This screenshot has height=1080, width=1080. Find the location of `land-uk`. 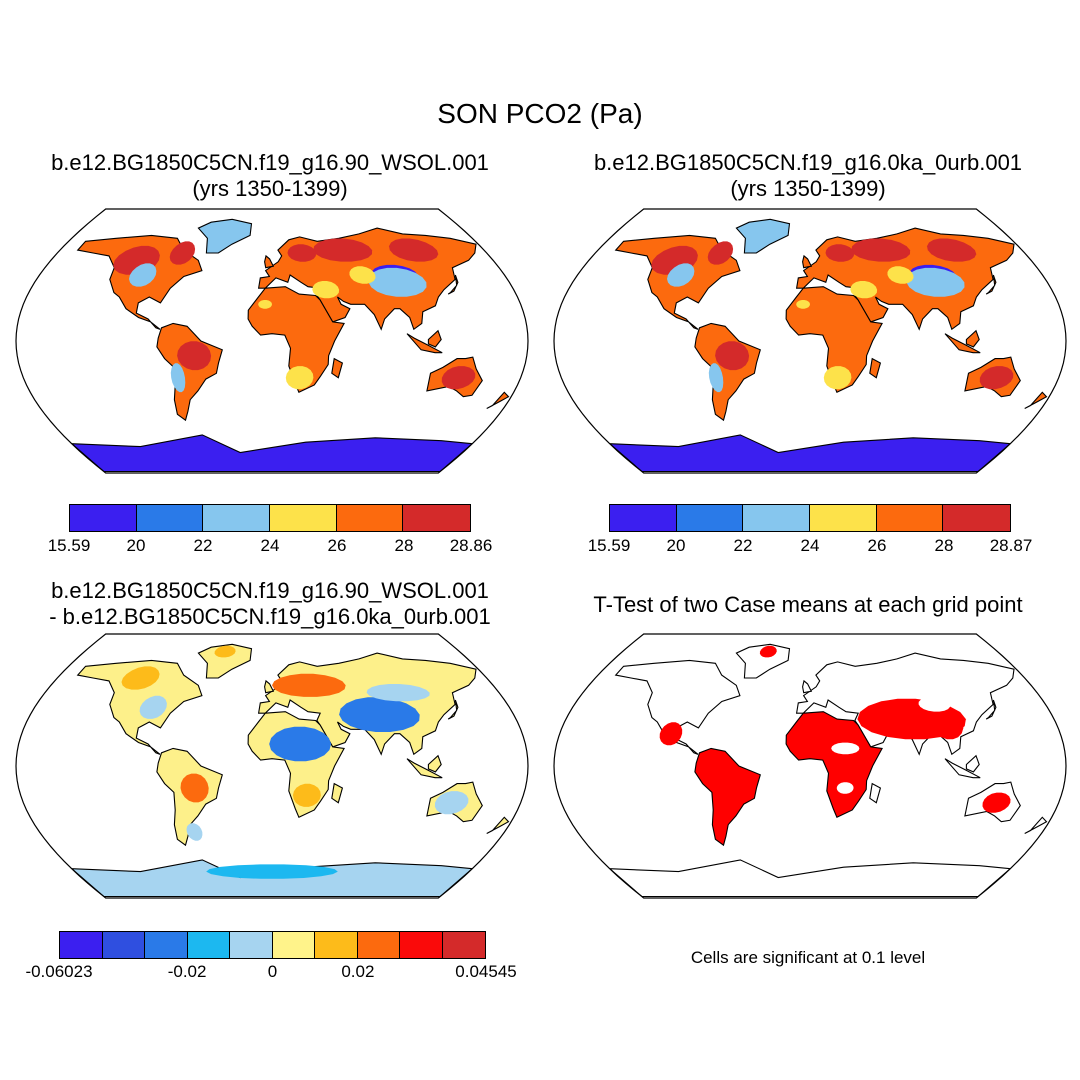

land-uk is located at coordinates (807, 261).